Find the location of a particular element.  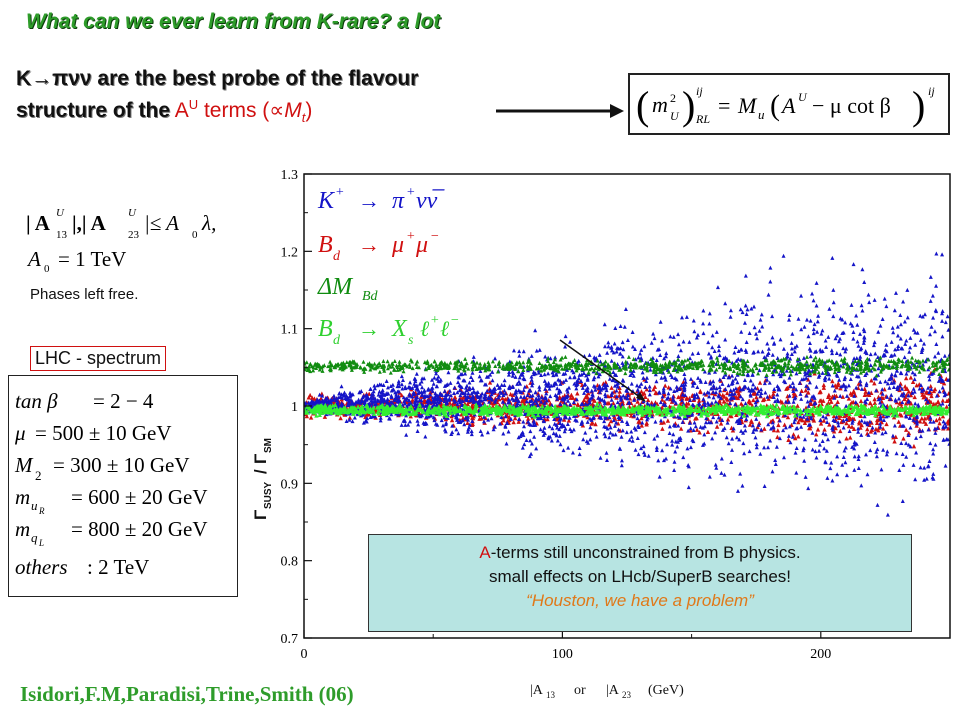

spec-subsub-4: L is located at coordinates (41, 543).